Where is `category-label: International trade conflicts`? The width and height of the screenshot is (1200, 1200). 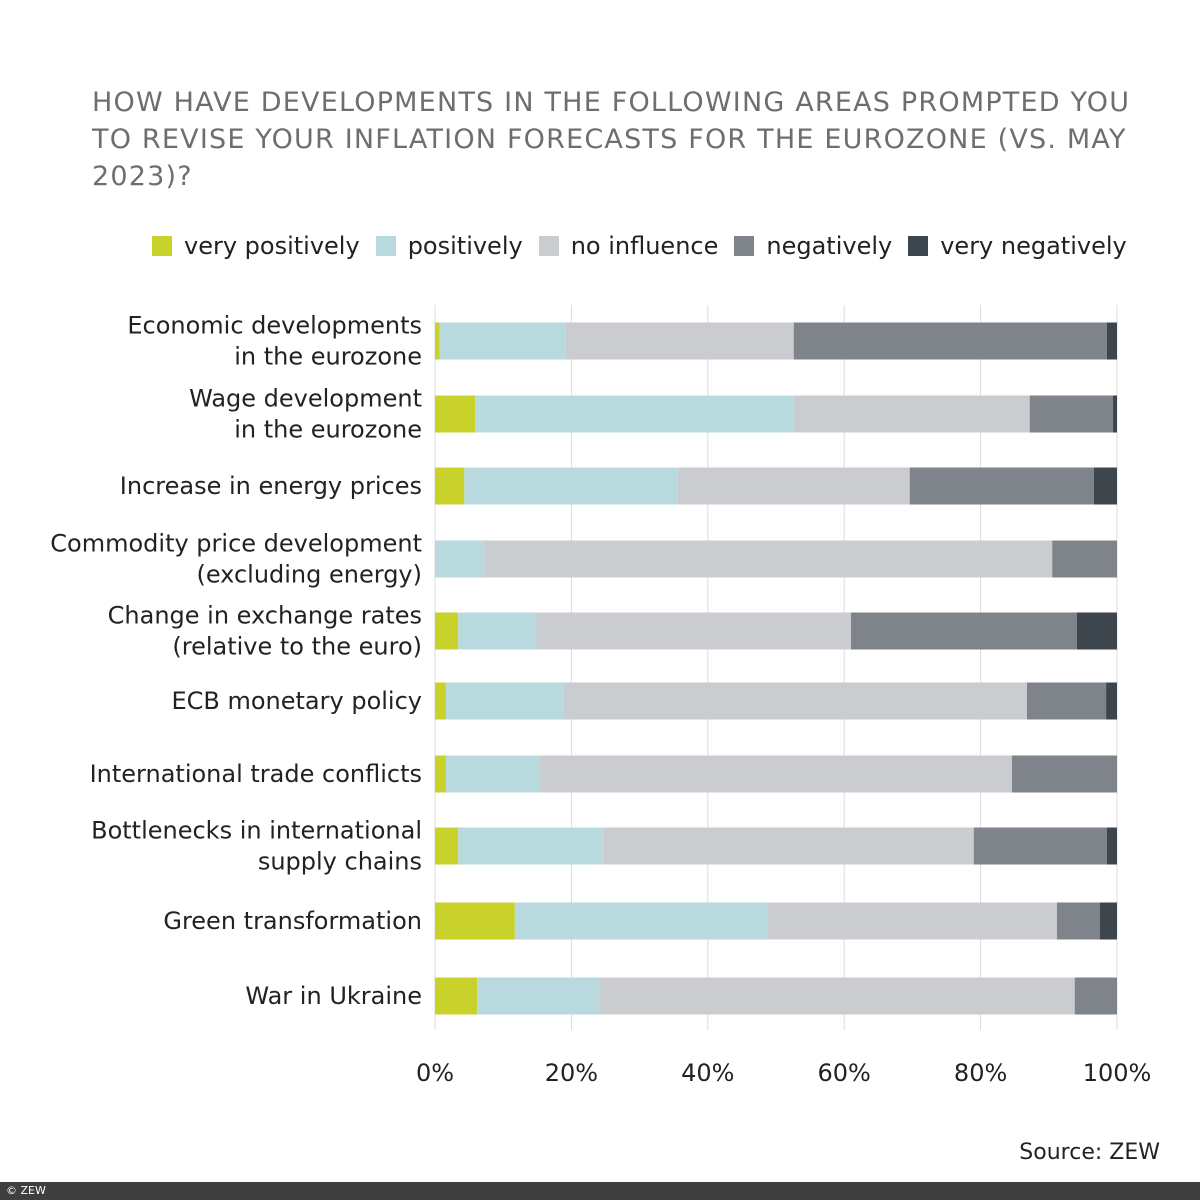 category-label: International trade conflicts is located at coordinates (256, 774).